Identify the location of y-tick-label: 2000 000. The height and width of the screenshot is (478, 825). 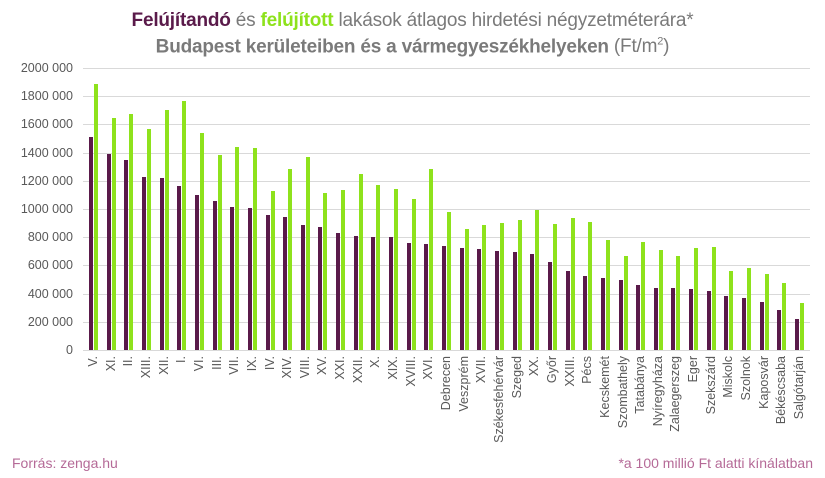
(46, 68).